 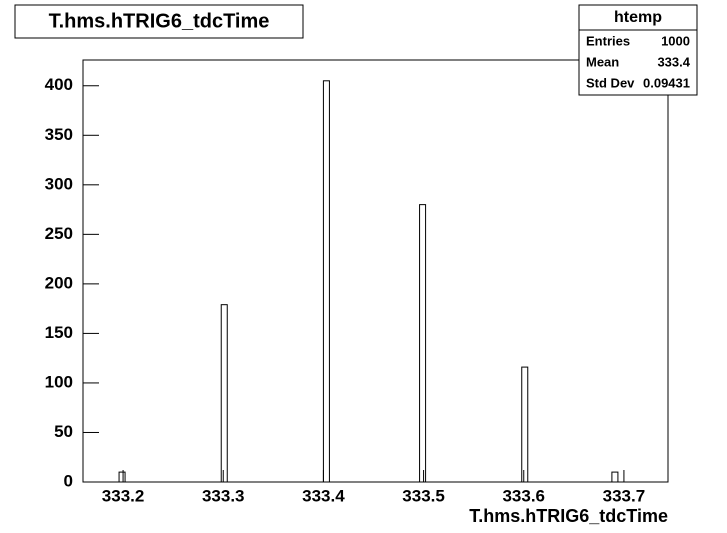 I want to click on x-tick-label: 333.6, so click(x=523, y=495).